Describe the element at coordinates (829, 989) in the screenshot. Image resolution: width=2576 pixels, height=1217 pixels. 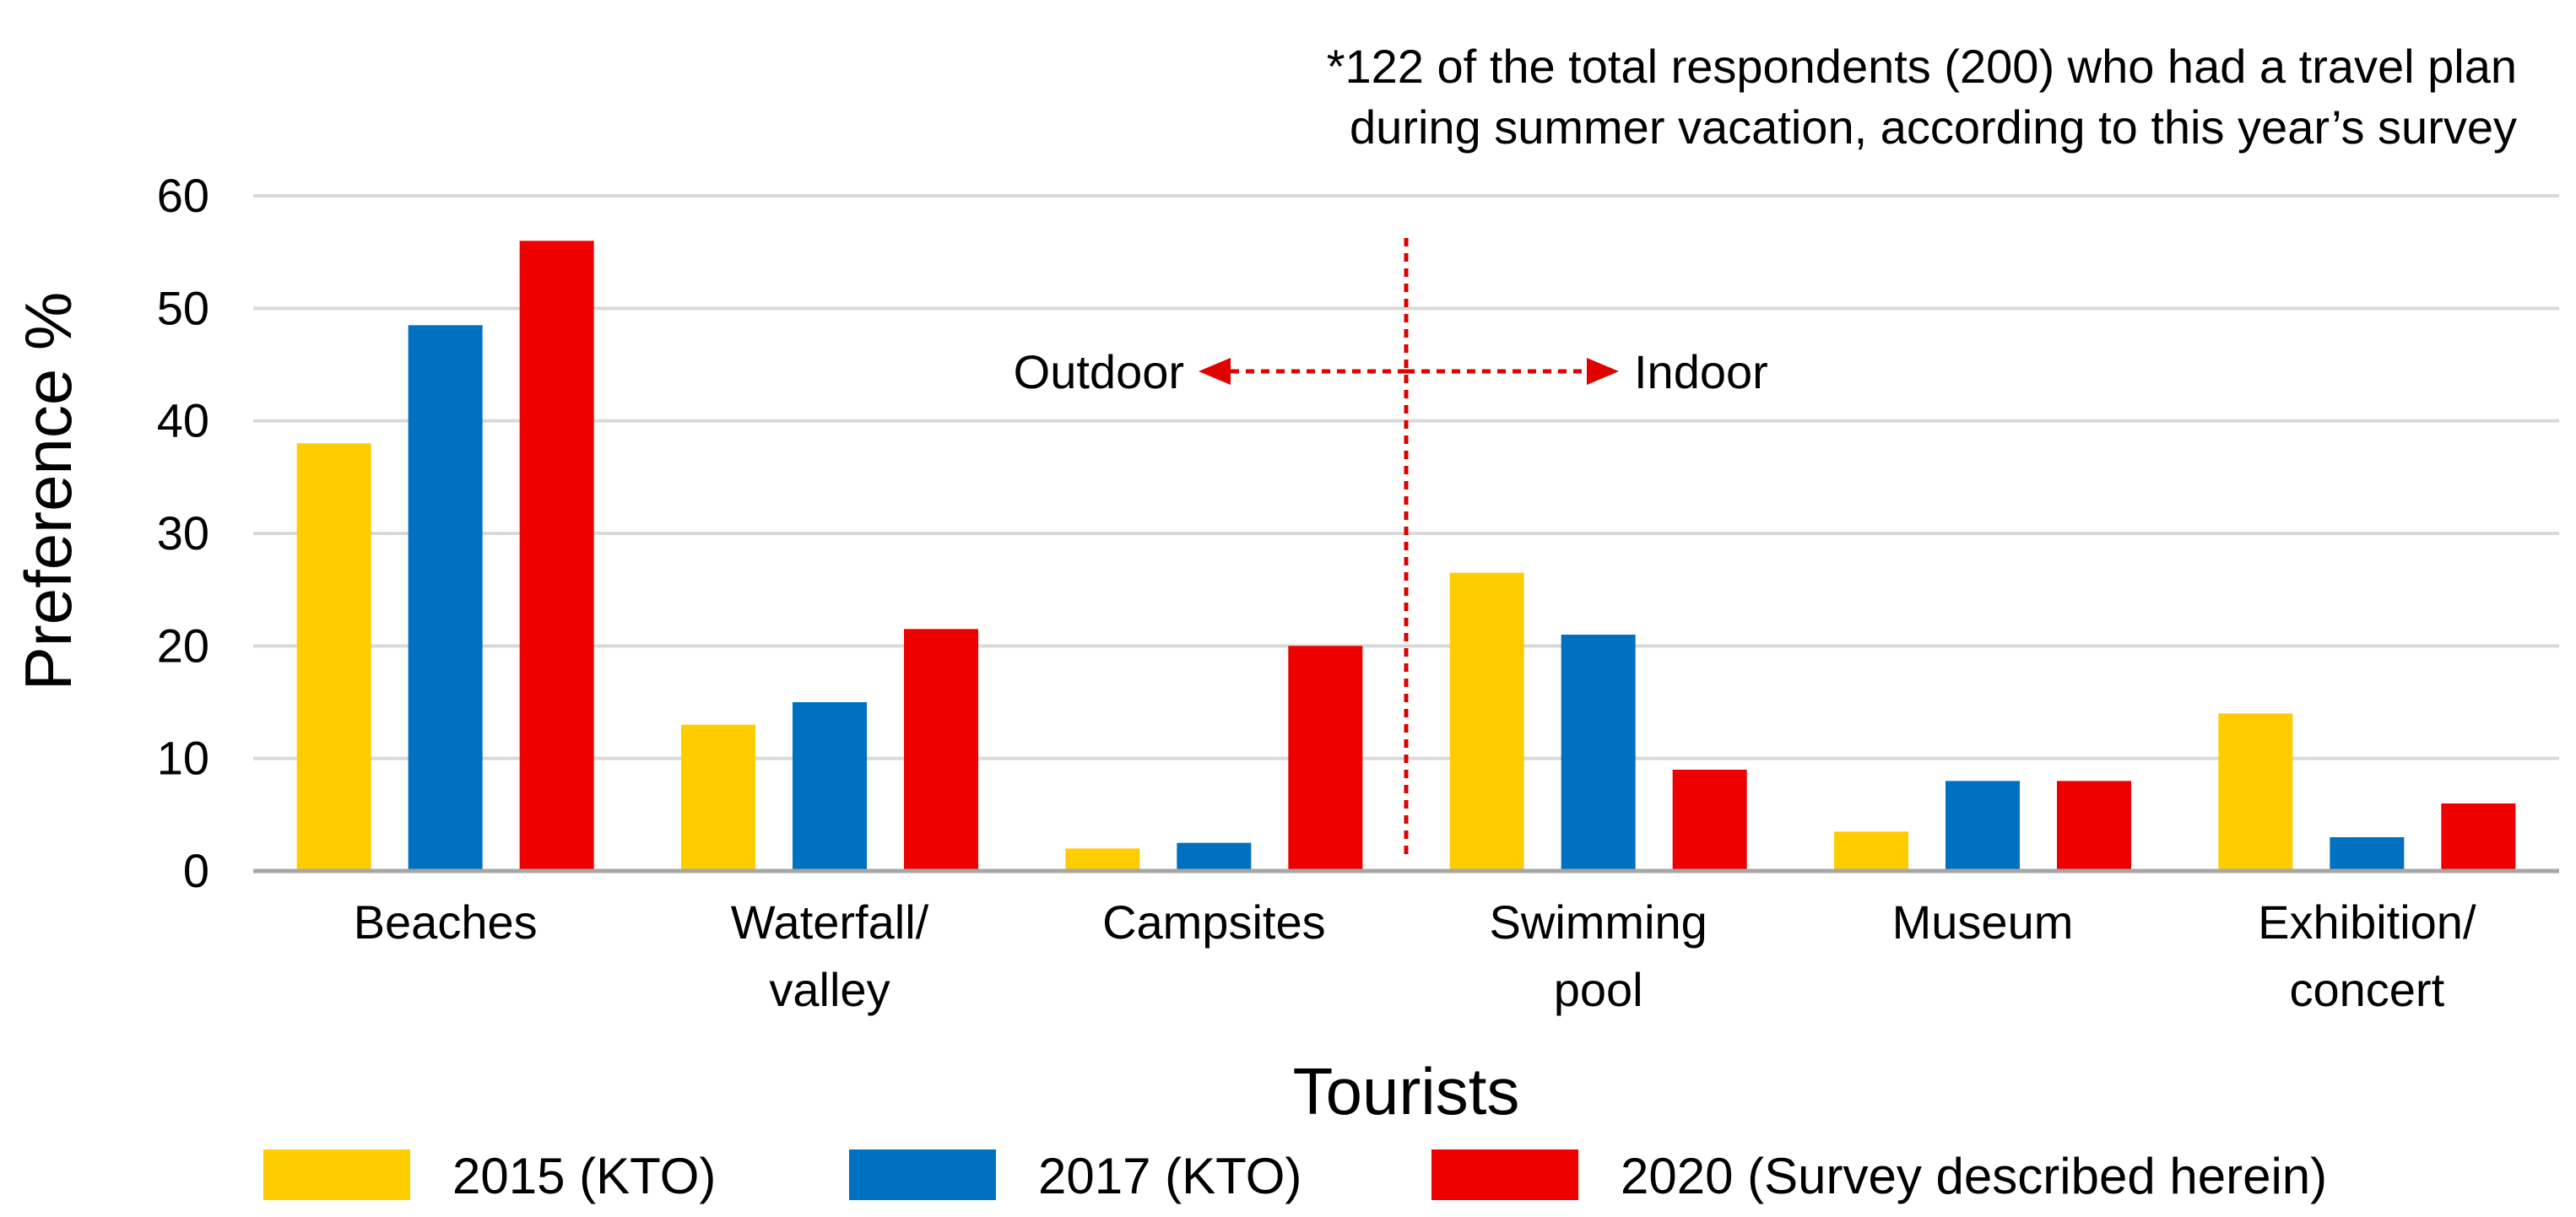
I see `x-tick-label: valley` at that location.